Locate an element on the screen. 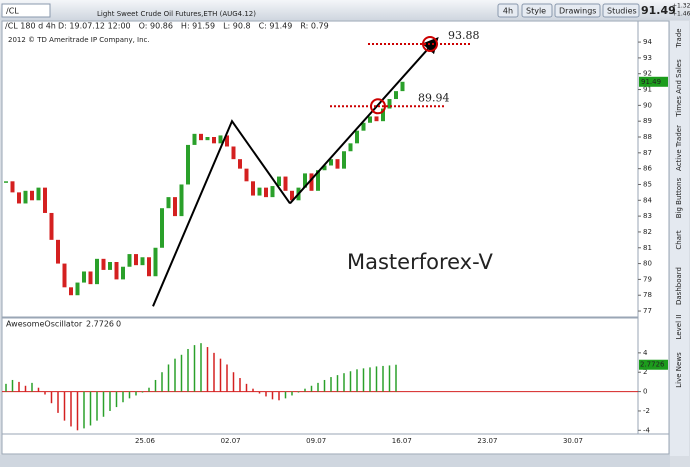  header-field: H: 91.59 is located at coordinates (198, 26).